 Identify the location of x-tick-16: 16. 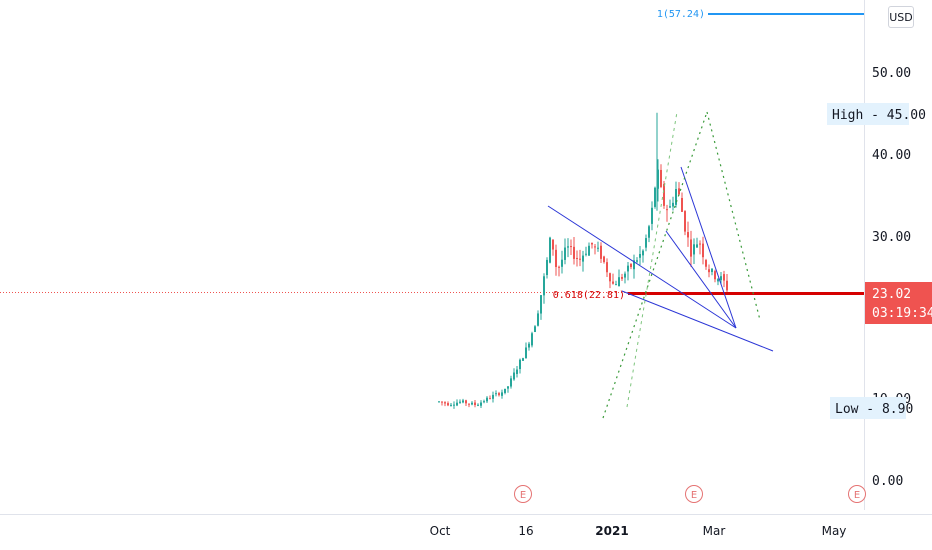
(525, 531).